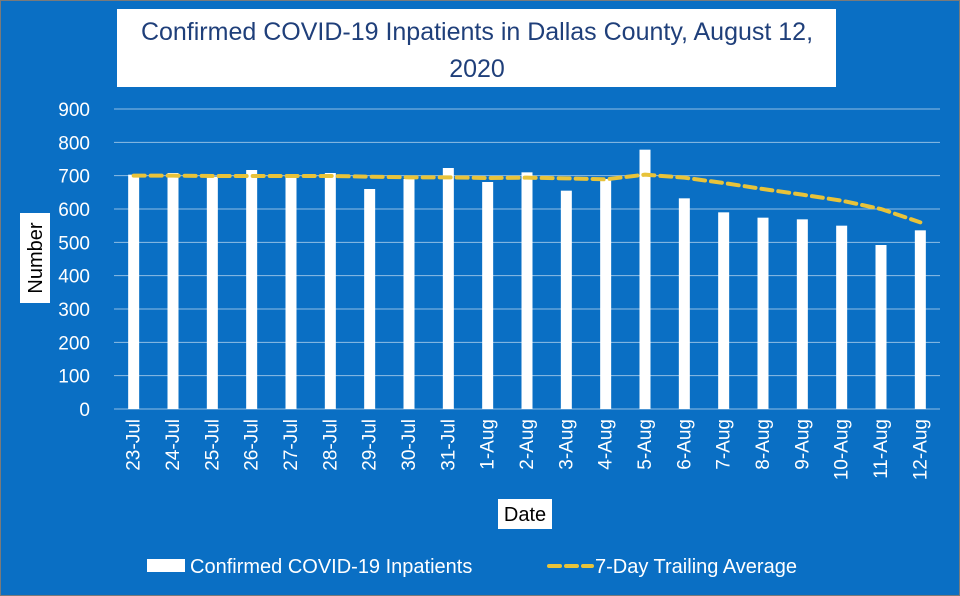 This screenshot has height=596, width=960. Describe the element at coordinates (476, 48) in the screenshot. I see `chart-title-box` at that location.